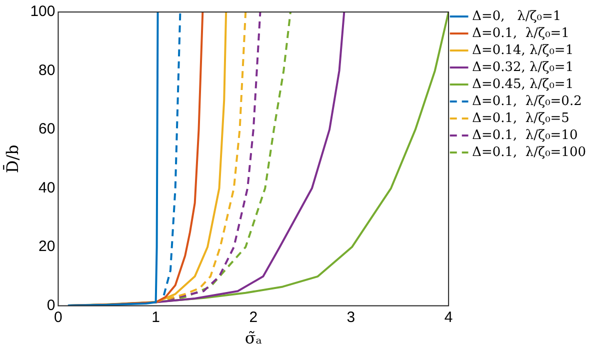  What do you see at coordinates (156, 317) in the screenshot?
I see `x-tick-label: 1` at bounding box center [156, 317].